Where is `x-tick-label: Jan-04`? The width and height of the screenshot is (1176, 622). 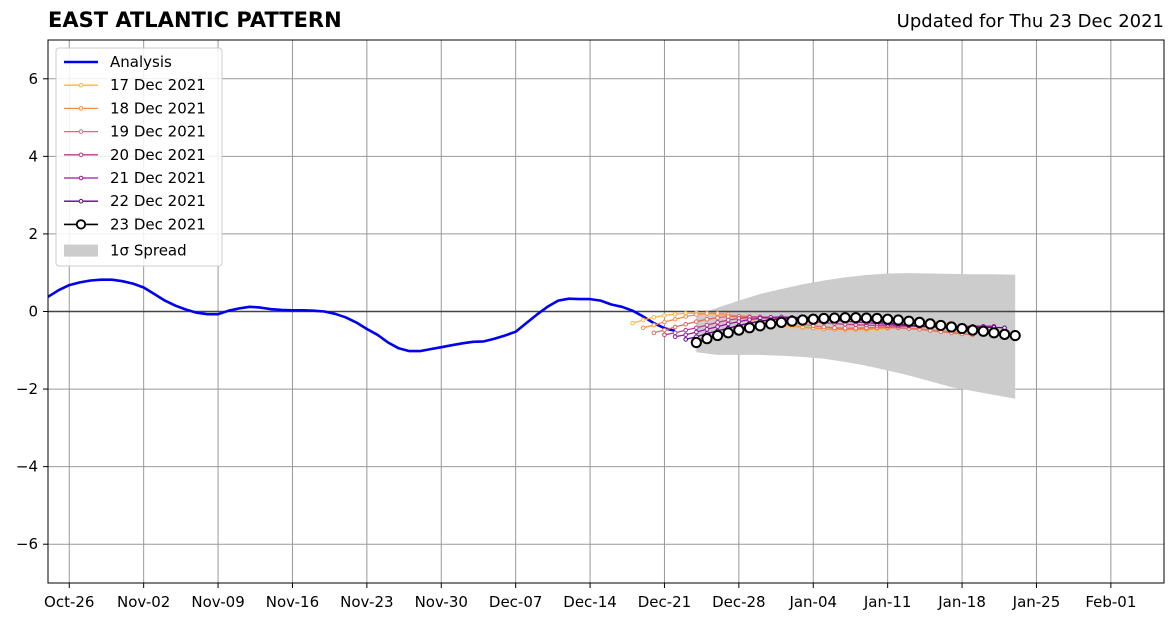 x-tick-label: Jan-04 is located at coordinates (812, 602).